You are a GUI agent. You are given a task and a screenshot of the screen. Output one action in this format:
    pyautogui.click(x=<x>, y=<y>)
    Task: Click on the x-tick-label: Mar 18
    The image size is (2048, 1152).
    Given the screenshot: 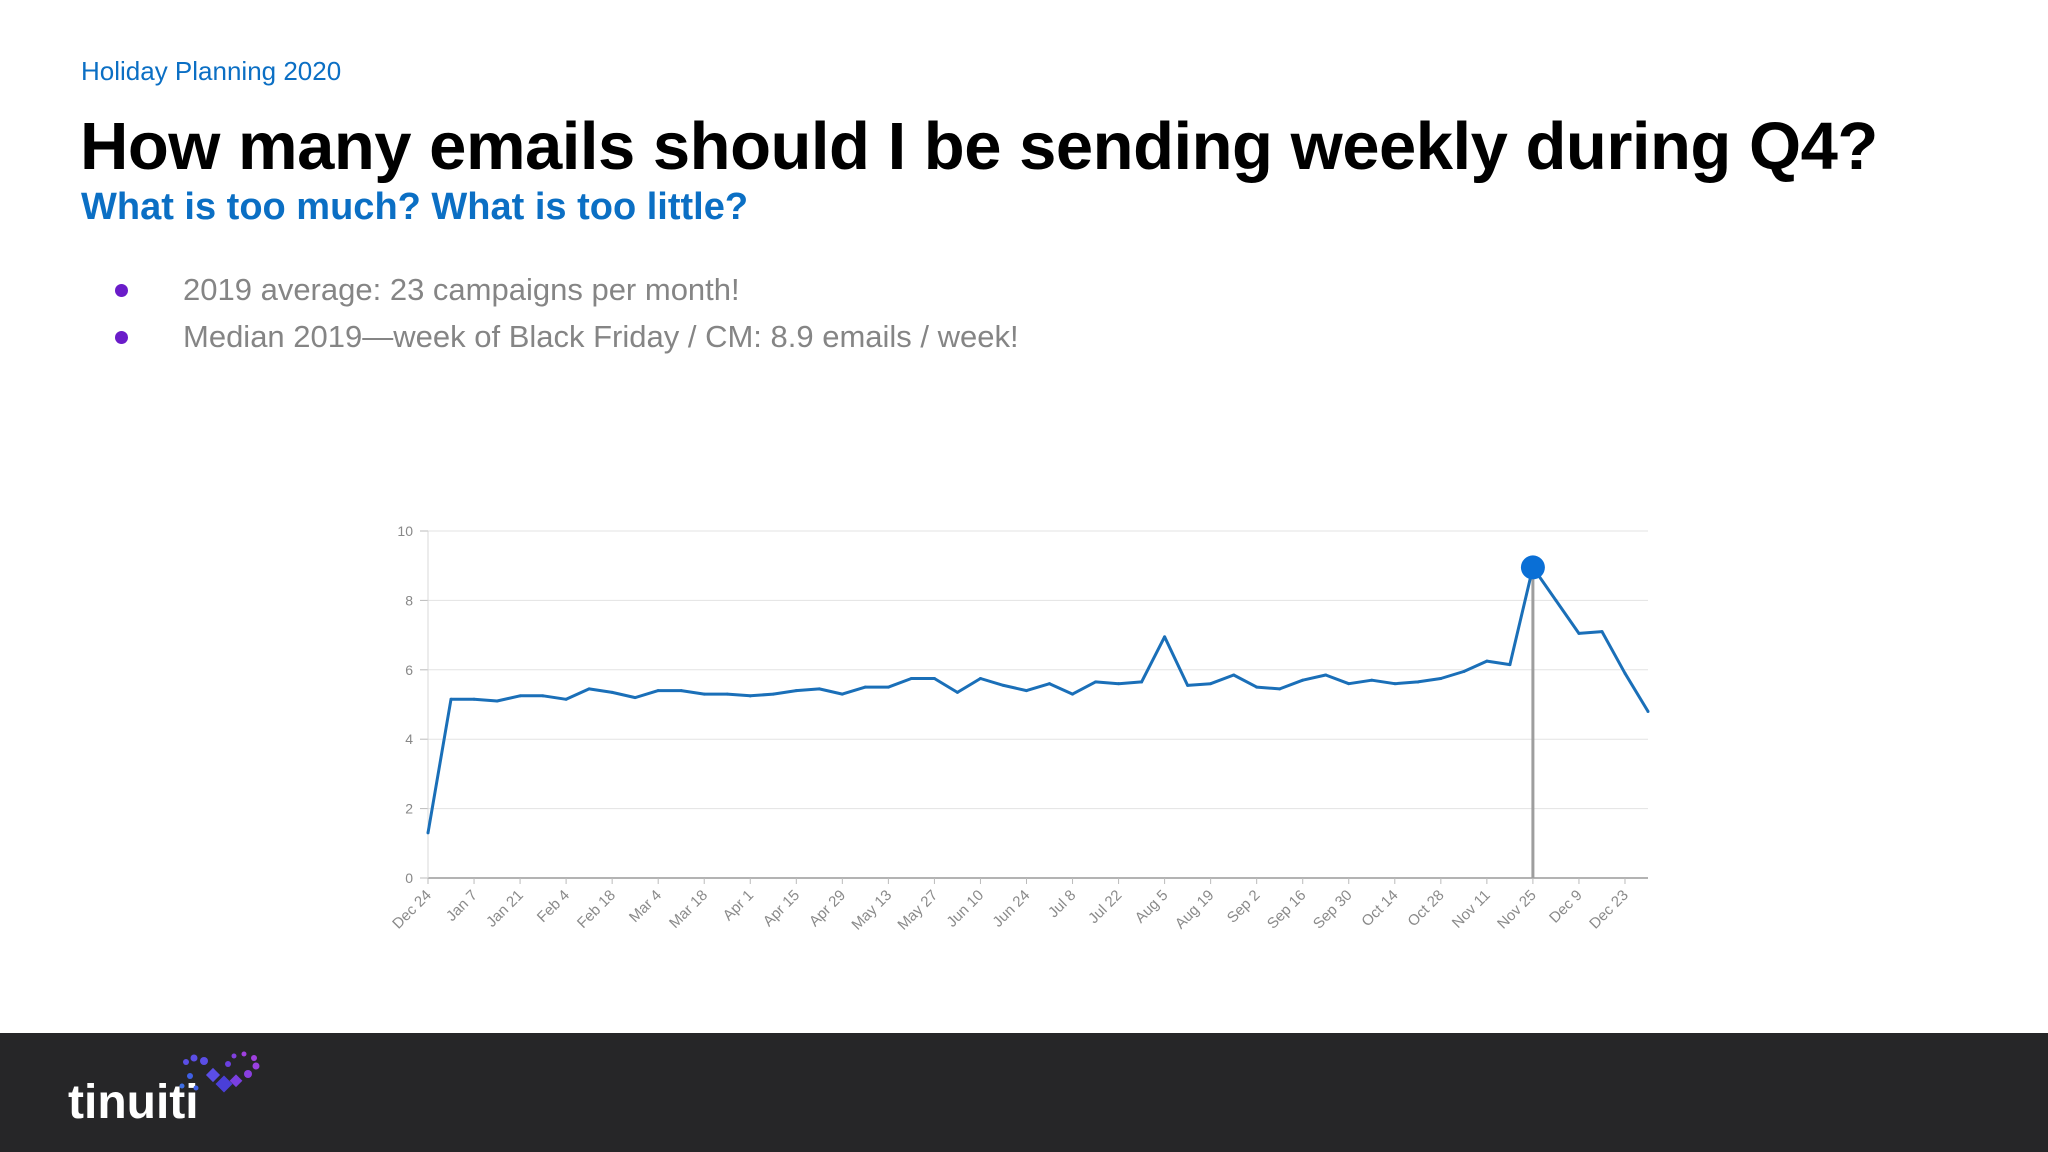 What is the action you would take?
    pyautogui.click(x=688, y=909)
    